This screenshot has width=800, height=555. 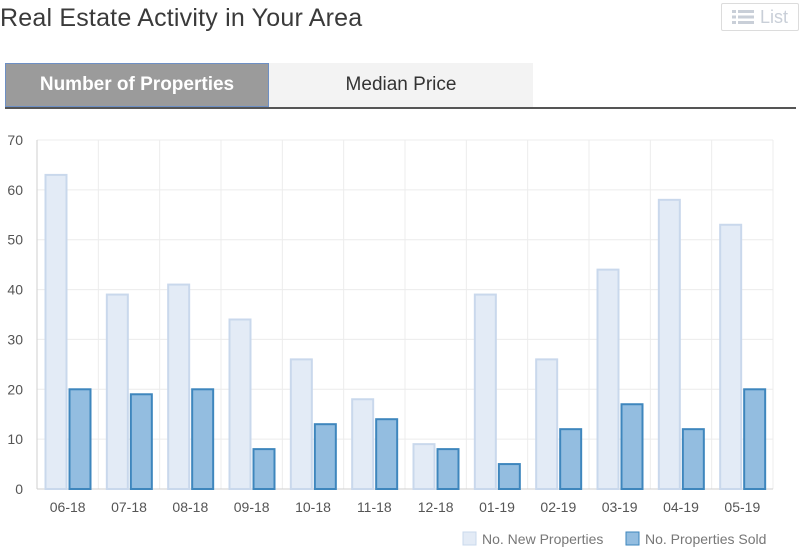 What do you see at coordinates (469, 538) in the screenshot?
I see `legend-swatch-new` at bounding box center [469, 538].